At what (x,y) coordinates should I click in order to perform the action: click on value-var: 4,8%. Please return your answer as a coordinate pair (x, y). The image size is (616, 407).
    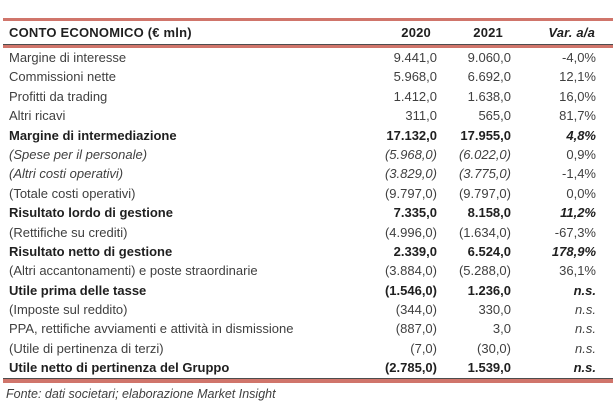
    Looking at the image, I should click on (581, 135).